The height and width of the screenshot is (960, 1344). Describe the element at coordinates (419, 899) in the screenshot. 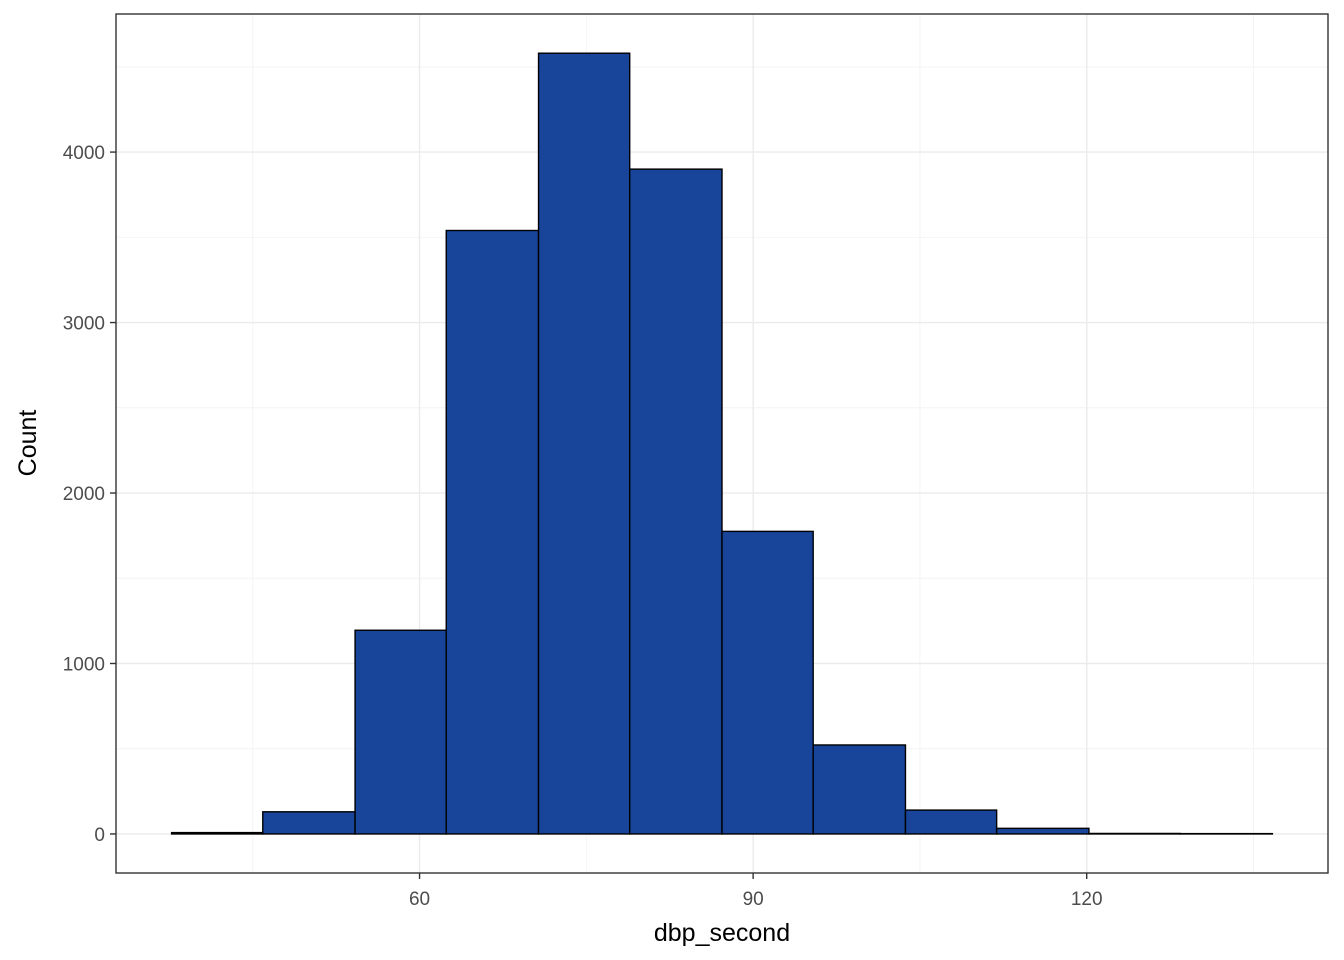

I see `x-tick-label: 60` at that location.